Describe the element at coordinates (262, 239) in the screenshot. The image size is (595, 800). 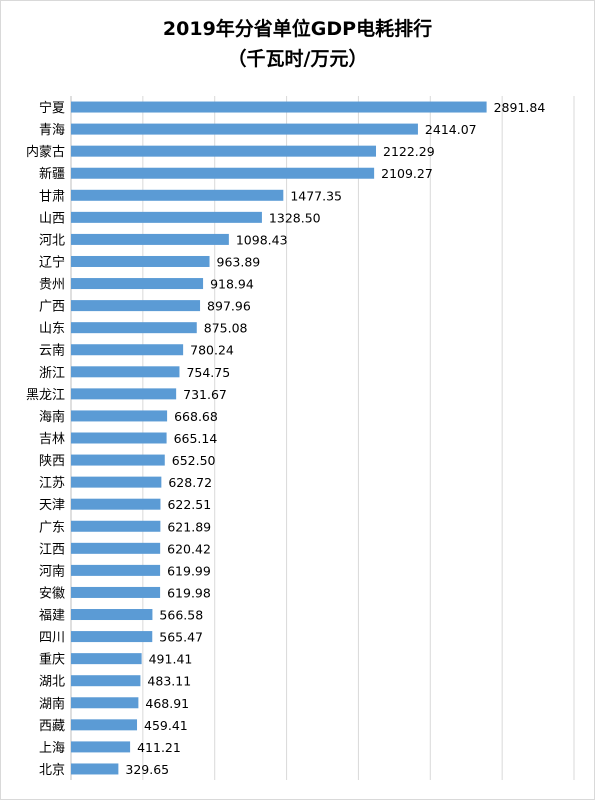
I see `data-label: 1098.43` at that location.